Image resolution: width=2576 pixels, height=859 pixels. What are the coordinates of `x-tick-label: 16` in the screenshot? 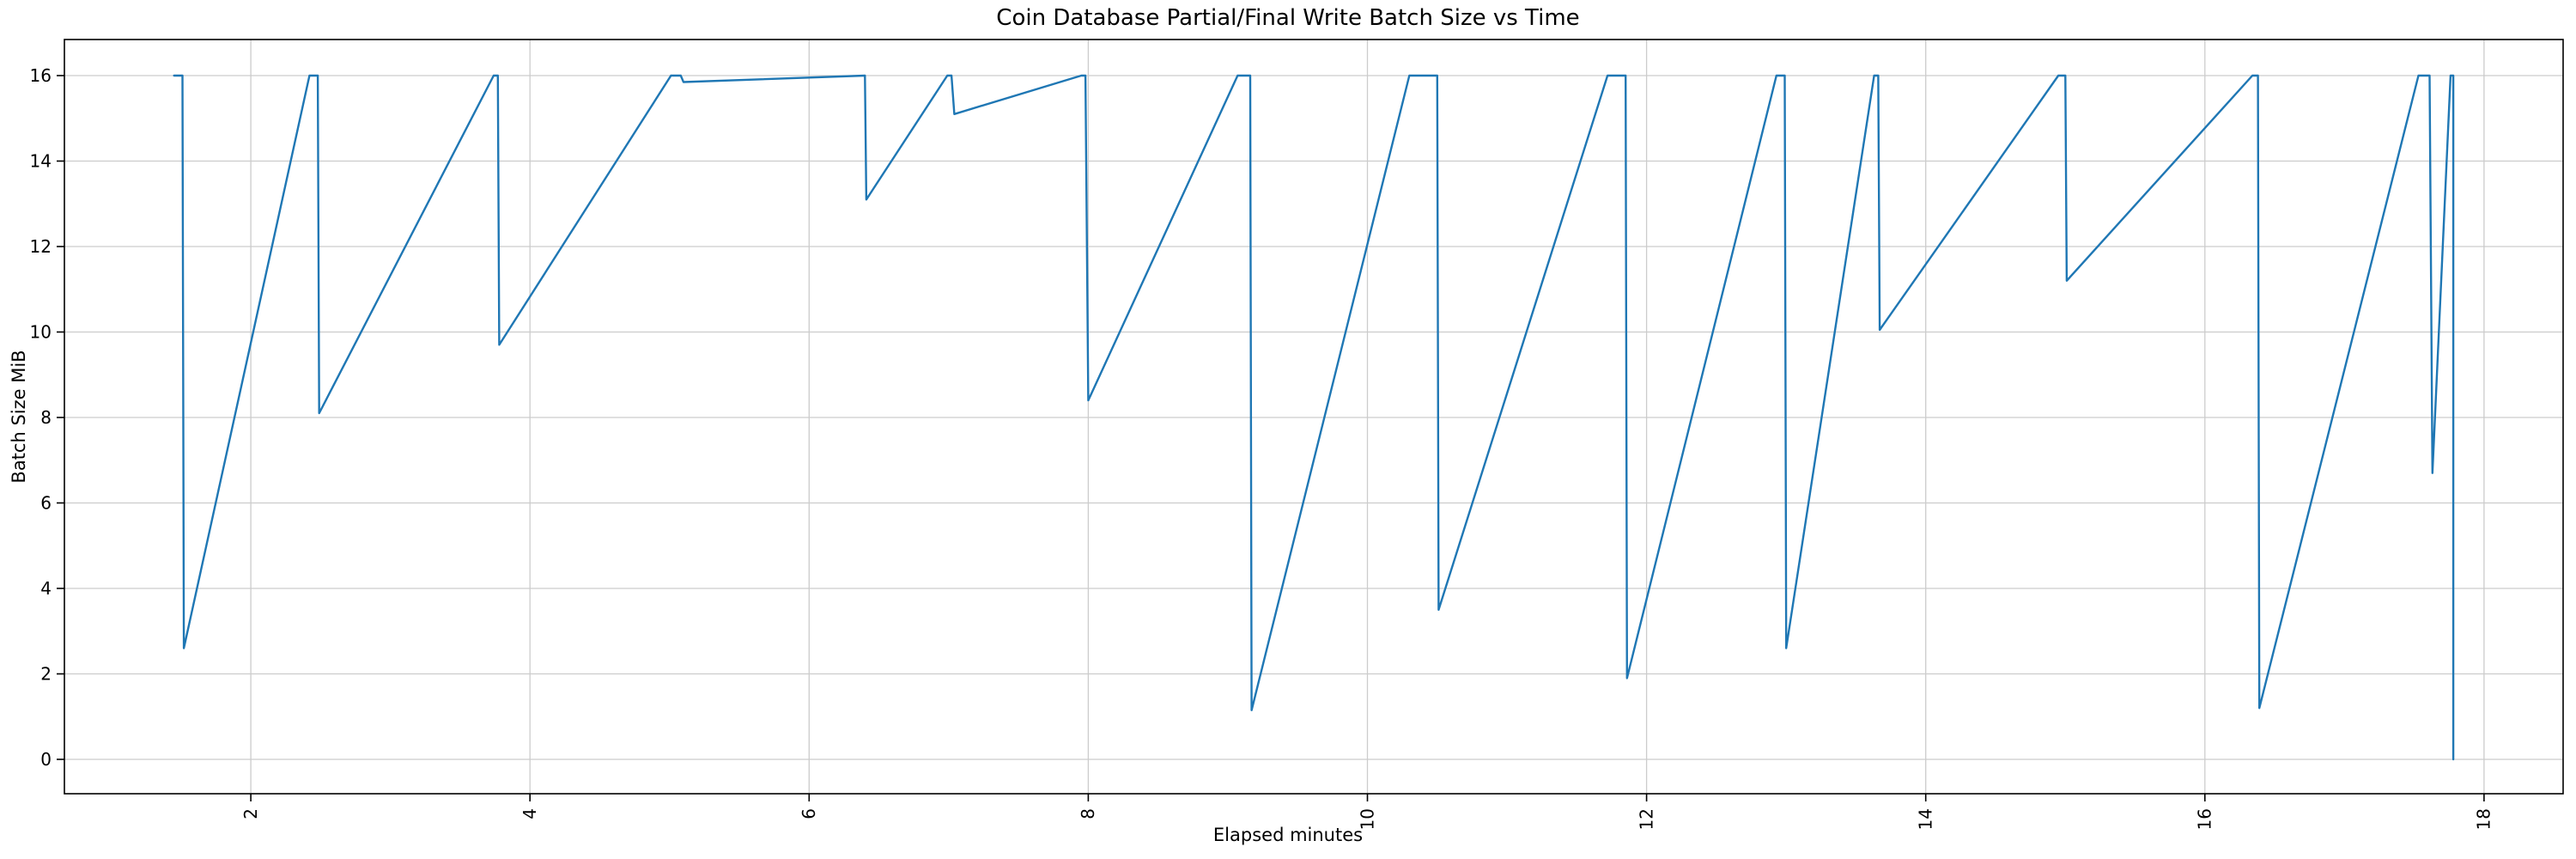 It's located at (2205, 819).